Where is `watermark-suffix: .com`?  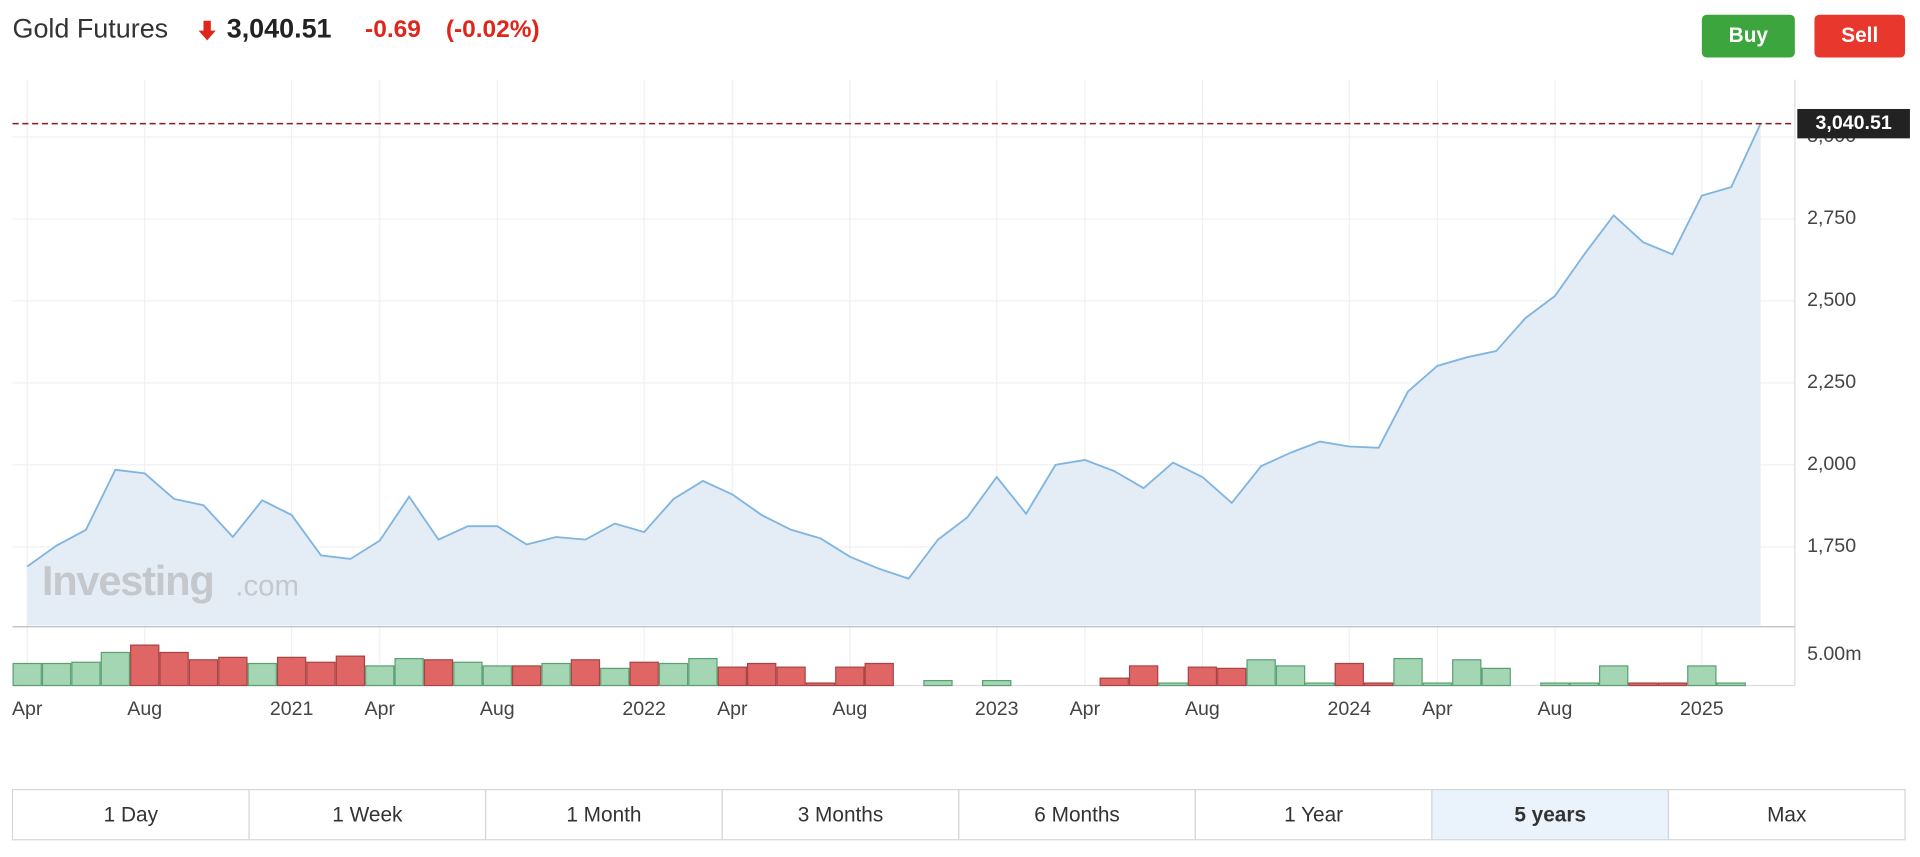
watermark-suffix: .com is located at coordinates (267, 585).